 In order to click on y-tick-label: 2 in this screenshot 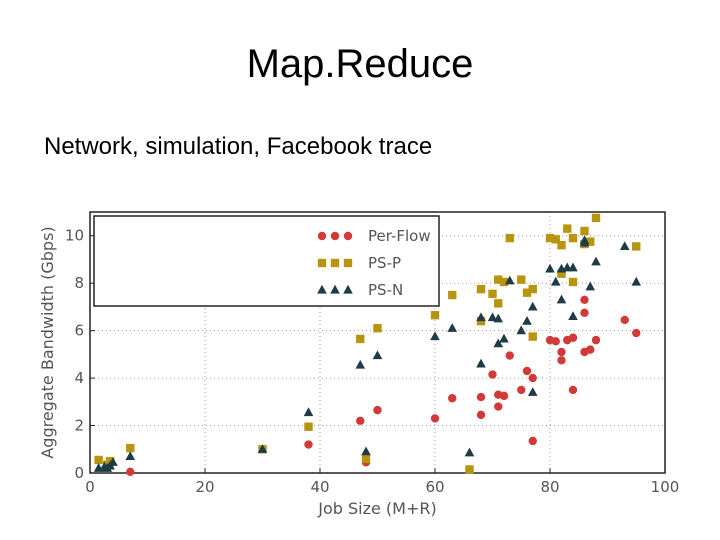, I will do `click(79, 426)`.